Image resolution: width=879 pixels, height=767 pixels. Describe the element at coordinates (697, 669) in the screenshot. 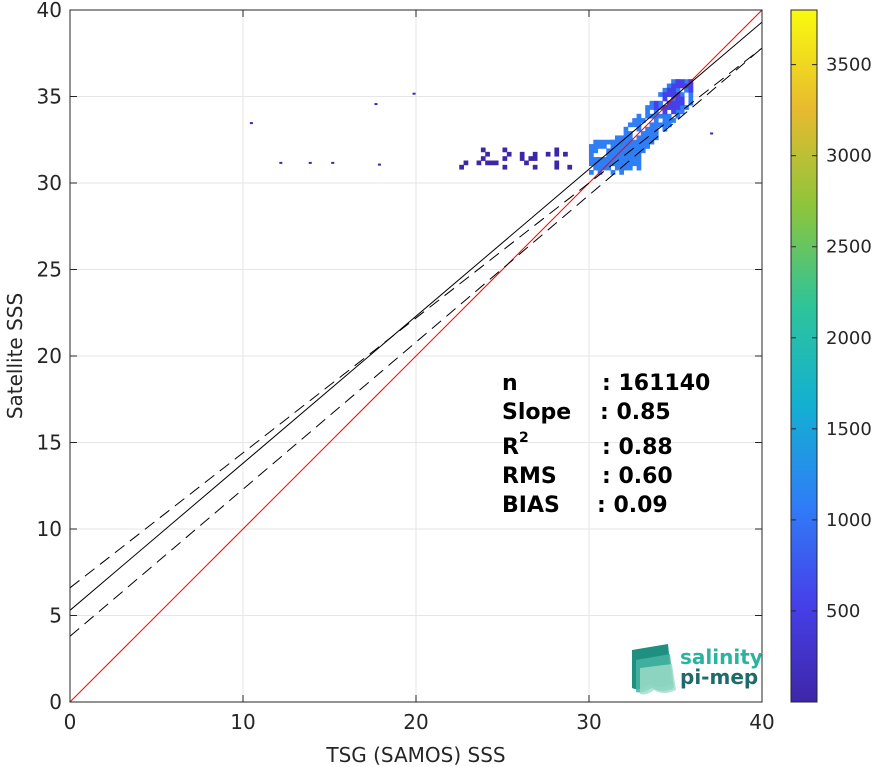

I see `salinity-pi-mep-logo: salinity pi-mep` at that location.